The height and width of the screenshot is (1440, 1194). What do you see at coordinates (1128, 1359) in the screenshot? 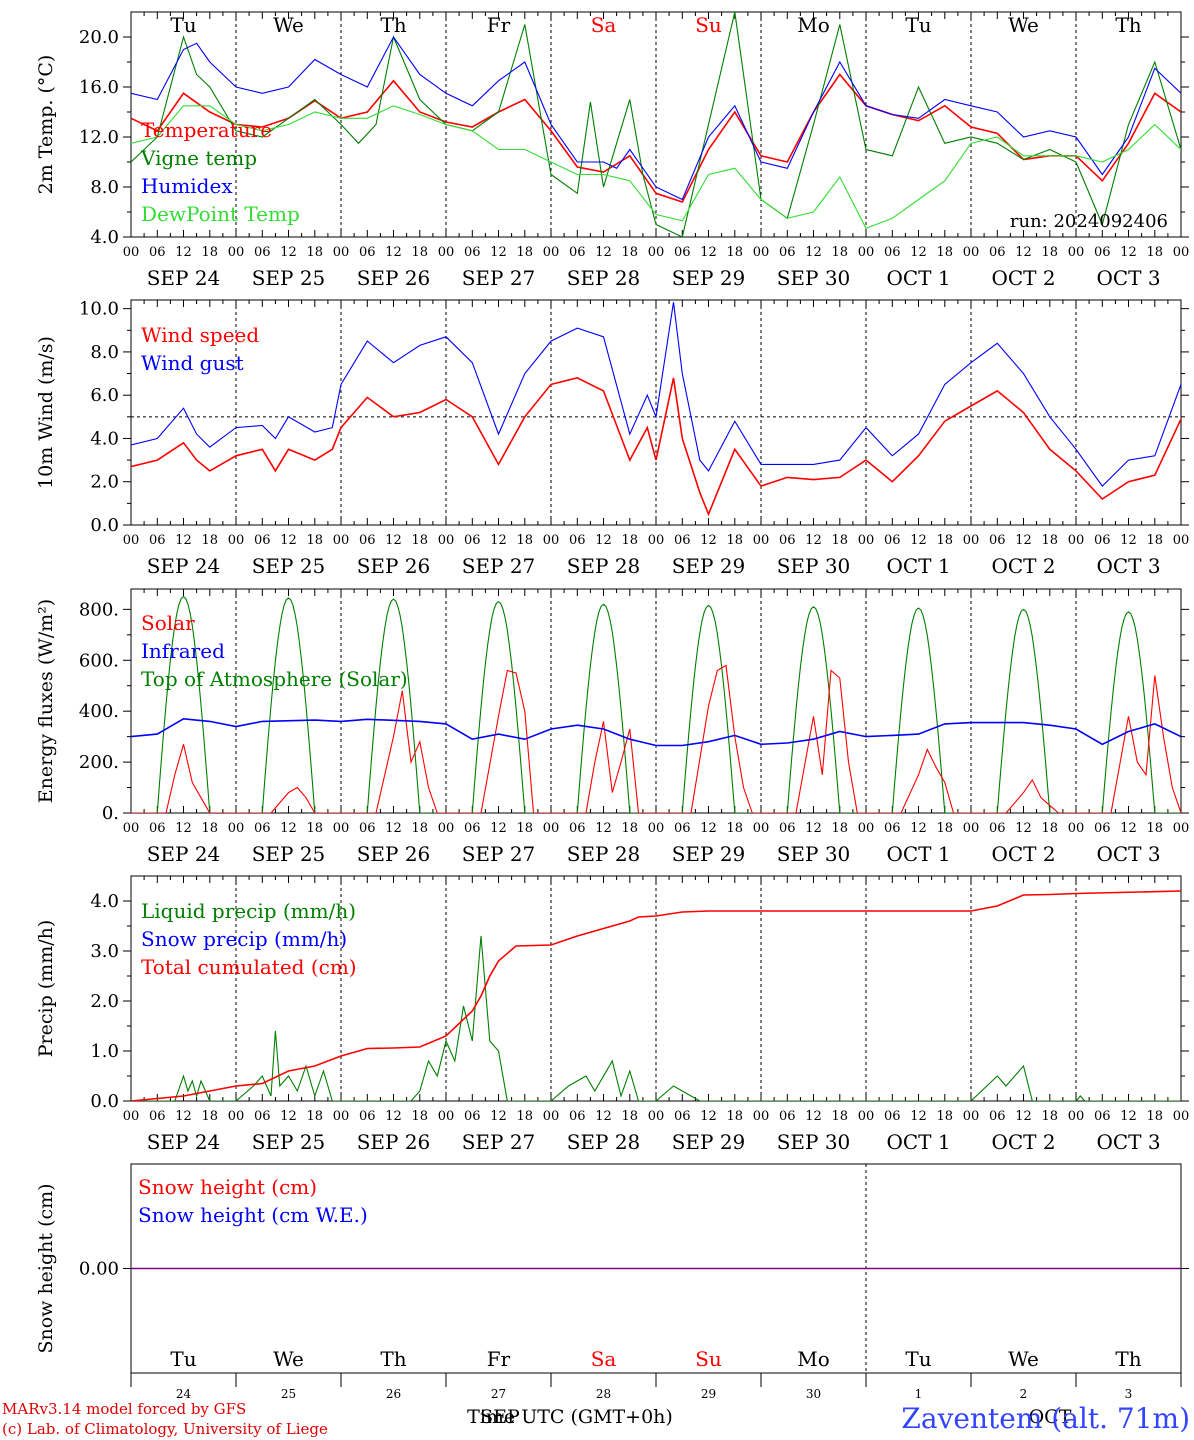
I see `day-name-bottom: Th` at bounding box center [1128, 1359].